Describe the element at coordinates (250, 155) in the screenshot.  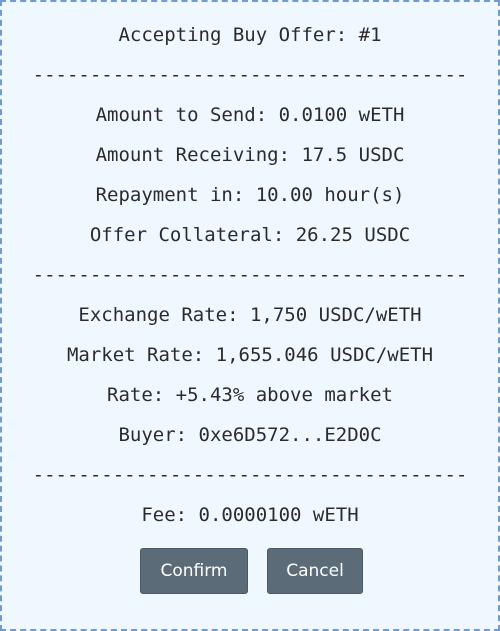
I see `amount-receiving: Amount Receiving: 17.5 USDC` at that location.